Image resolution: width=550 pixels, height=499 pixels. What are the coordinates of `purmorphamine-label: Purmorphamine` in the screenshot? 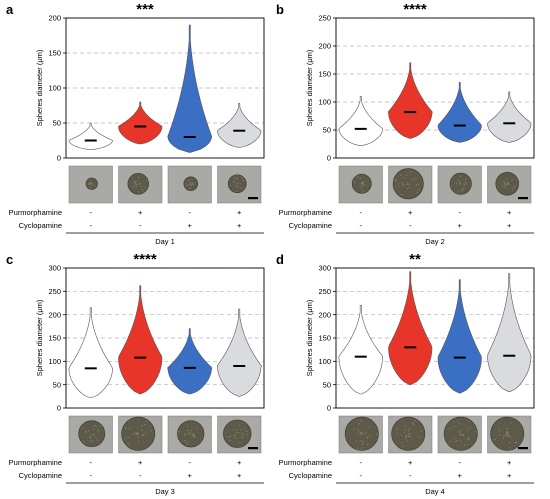 It's located at (305, 212).